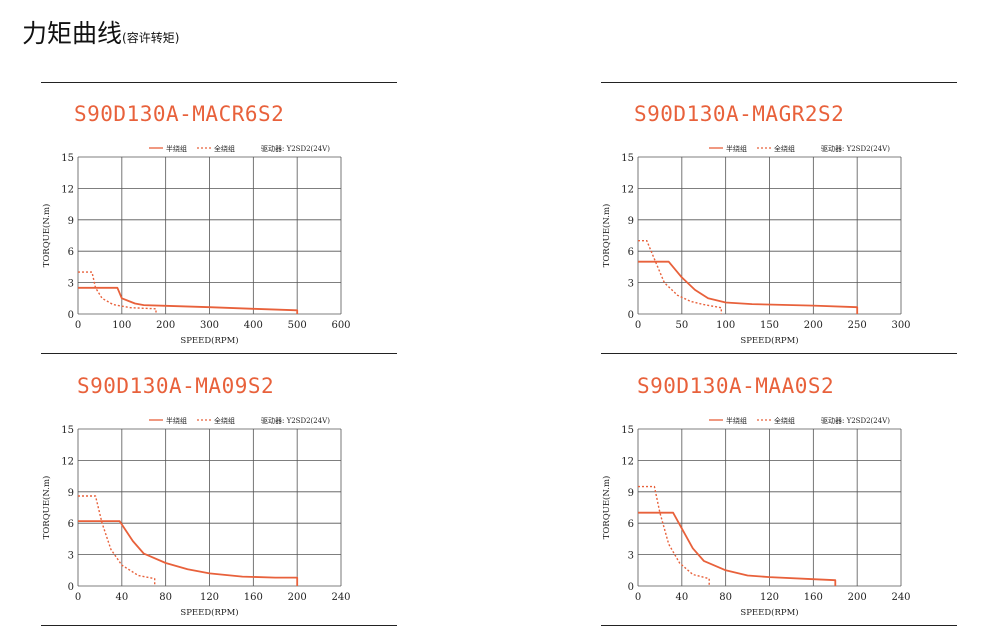 The width and height of the screenshot is (986, 641). I want to click on x-tick-label: 600, so click(340, 325).